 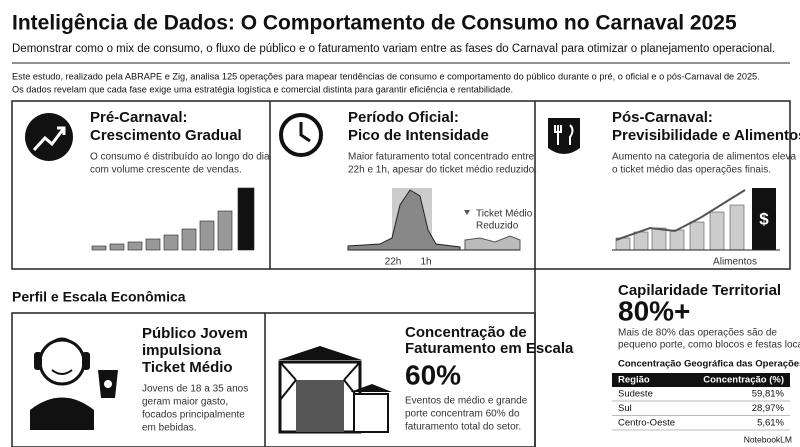 What do you see at coordinates (466, 401) in the screenshot?
I see `card-text: Eventos de médio e grande` at bounding box center [466, 401].